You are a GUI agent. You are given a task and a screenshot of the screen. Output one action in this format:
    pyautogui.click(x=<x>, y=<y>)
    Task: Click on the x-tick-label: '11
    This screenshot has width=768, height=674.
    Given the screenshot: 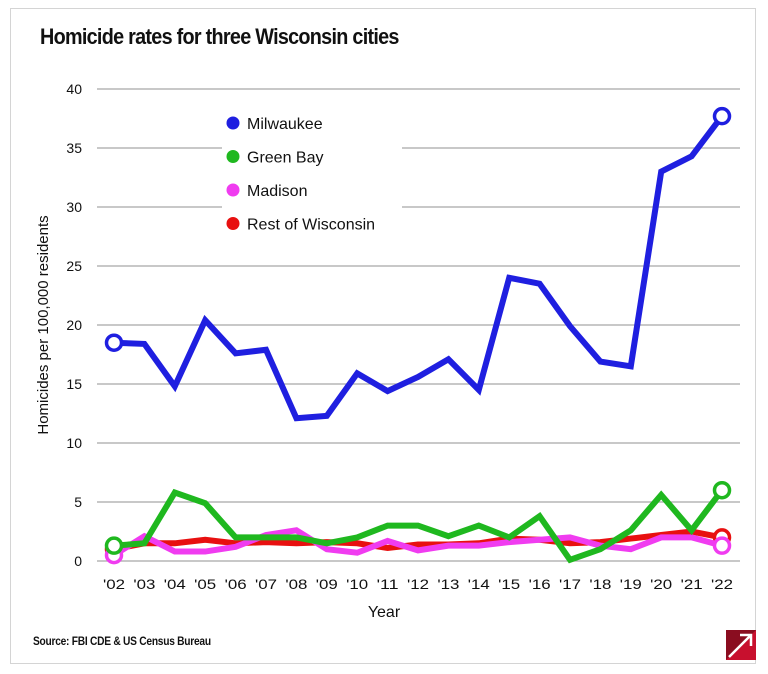 What is the action you would take?
    pyautogui.click(x=388, y=584)
    